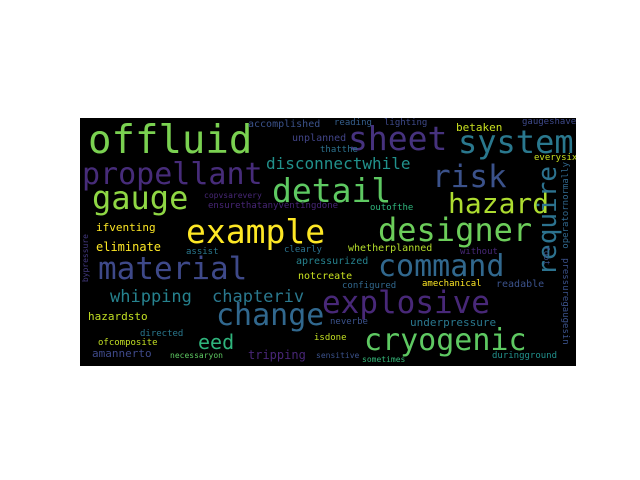 This screenshot has height=480, width=640. What do you see at coordinates (332, 190) in the screenshot?
I see `word: detail` at bounding box center [332, 190].